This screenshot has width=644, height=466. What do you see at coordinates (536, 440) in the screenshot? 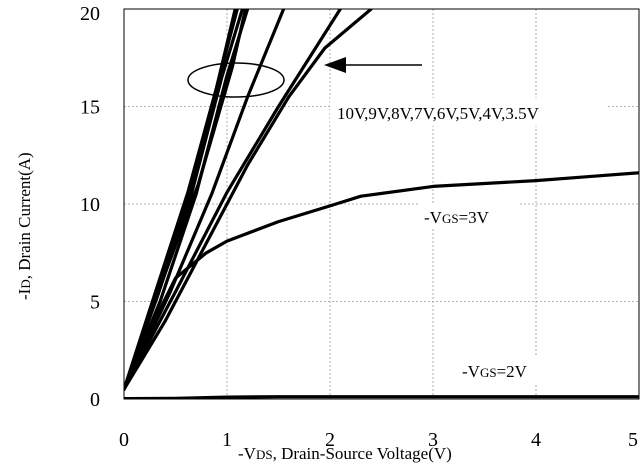
I see `x-tick-label: 4` at bounding box center [536, 440].